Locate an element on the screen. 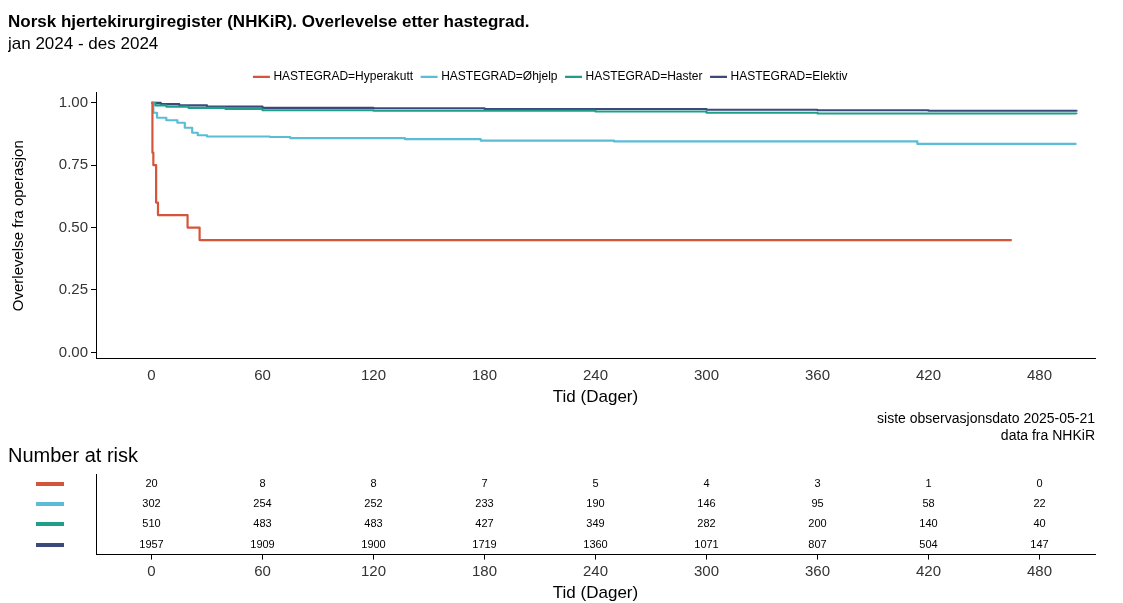 Image resolution: width=1123 pixels, height=603 pixels. data-label: 1957 is located at coordinates (151, 543).